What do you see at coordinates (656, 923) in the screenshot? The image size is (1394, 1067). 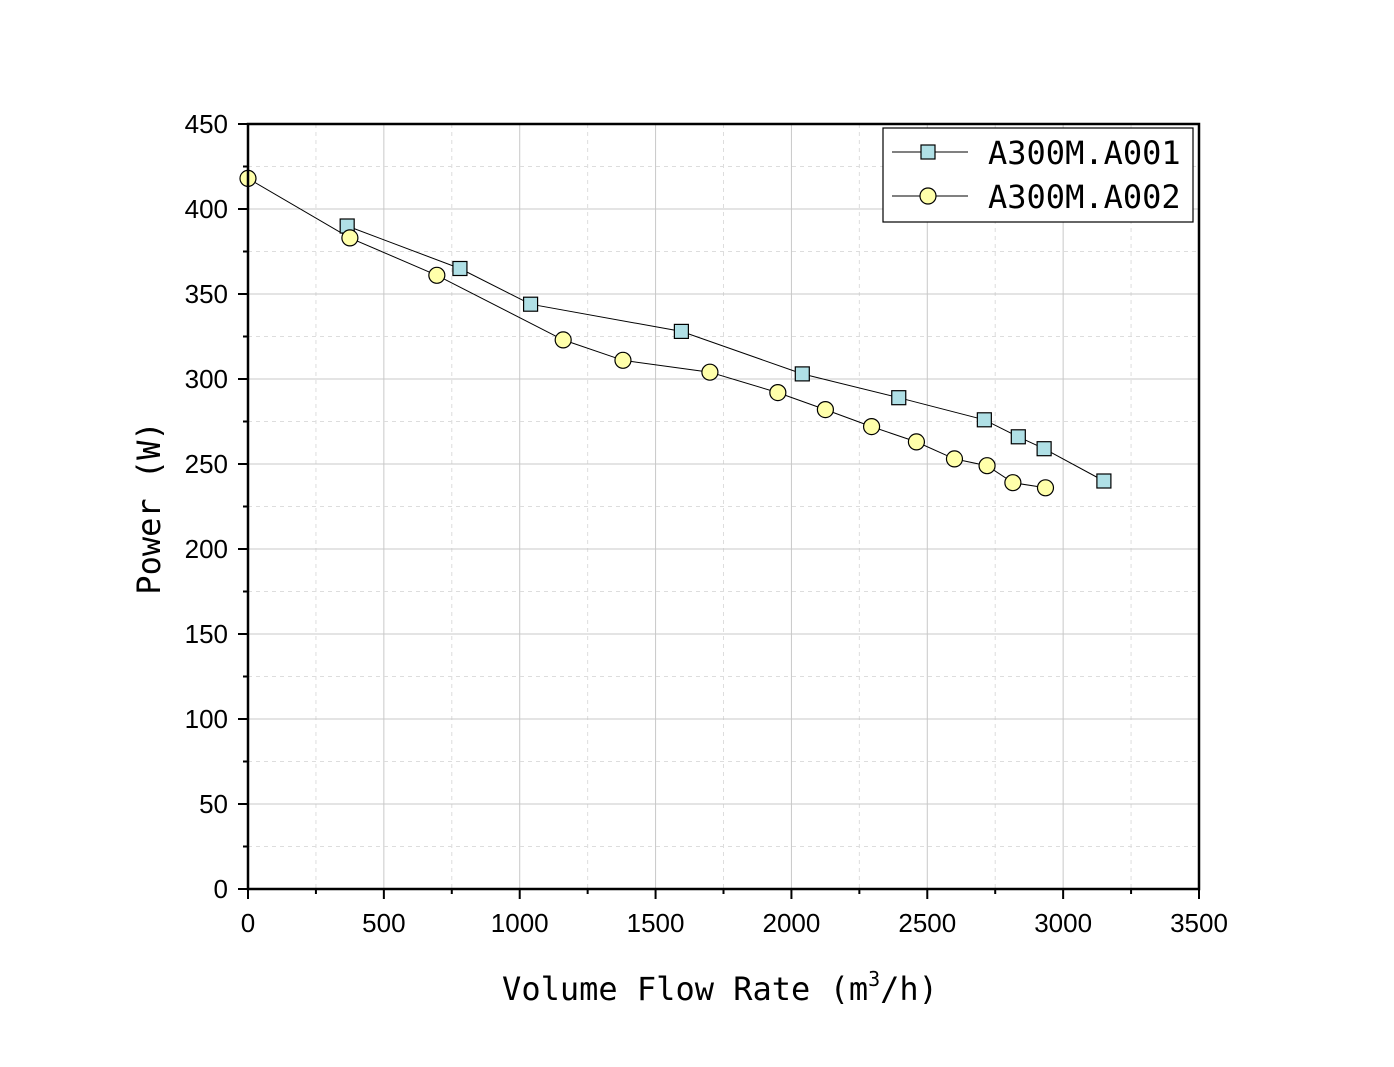 I see `x-tick-label: 1500` at bounding box center [656, 923].